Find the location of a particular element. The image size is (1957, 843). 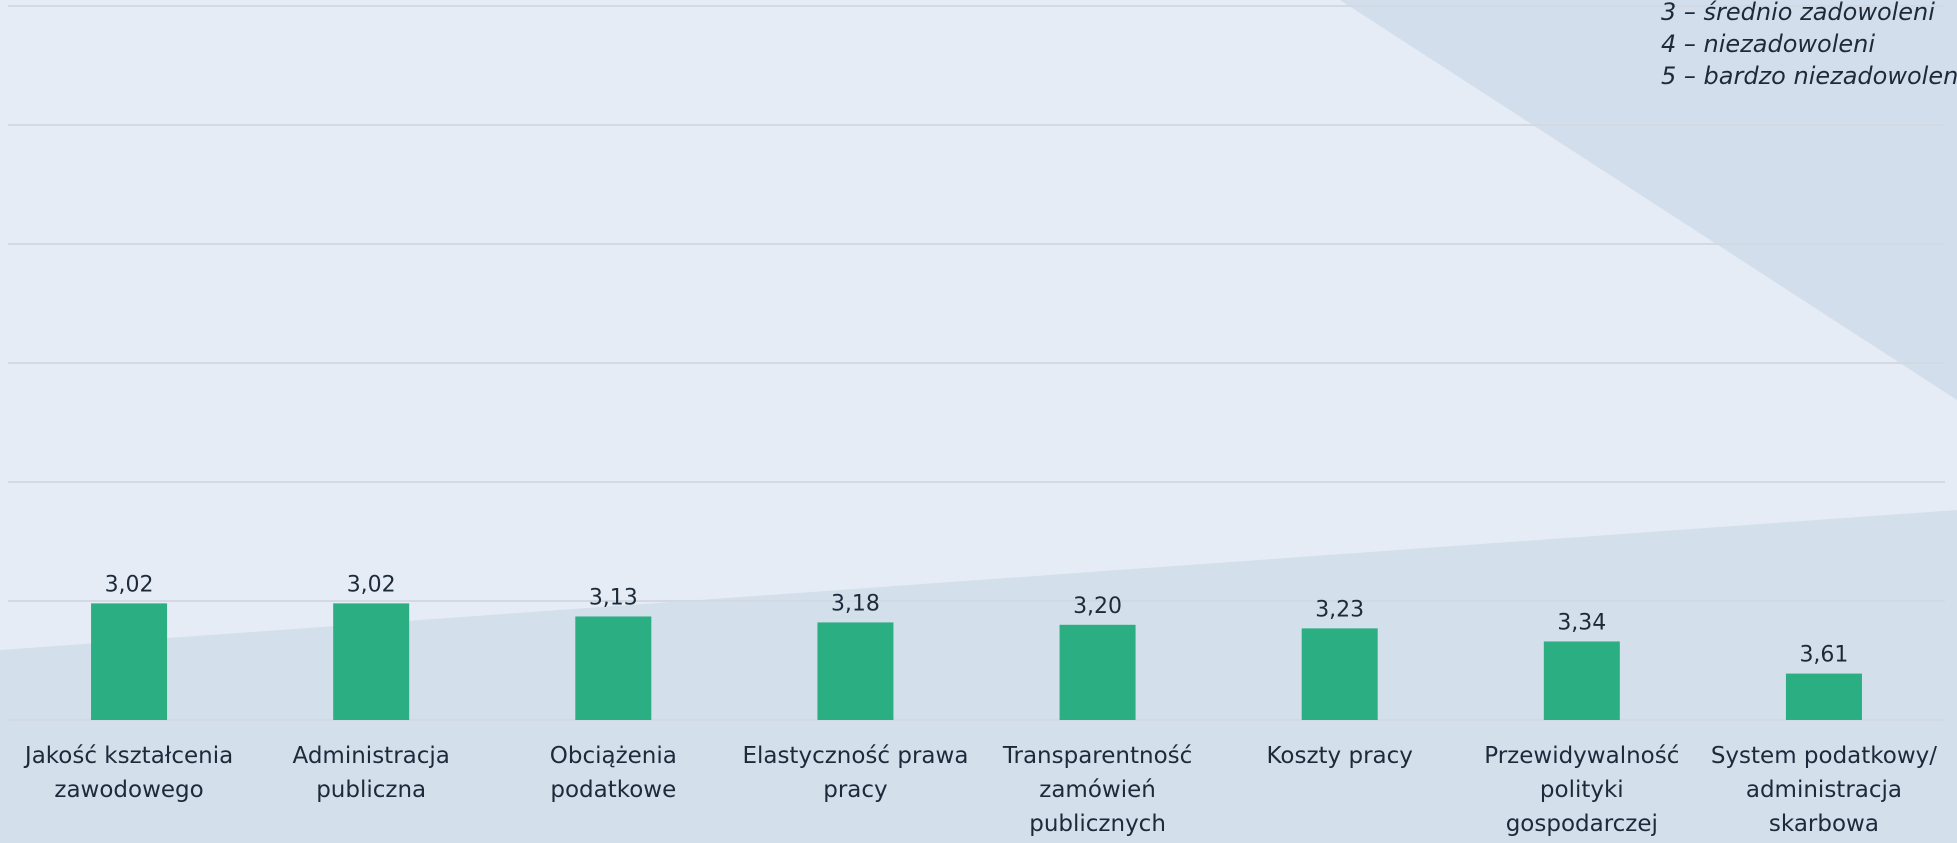

category-label: System podatkowy/administracja skarbowa is located at coordinates (1824, 790).